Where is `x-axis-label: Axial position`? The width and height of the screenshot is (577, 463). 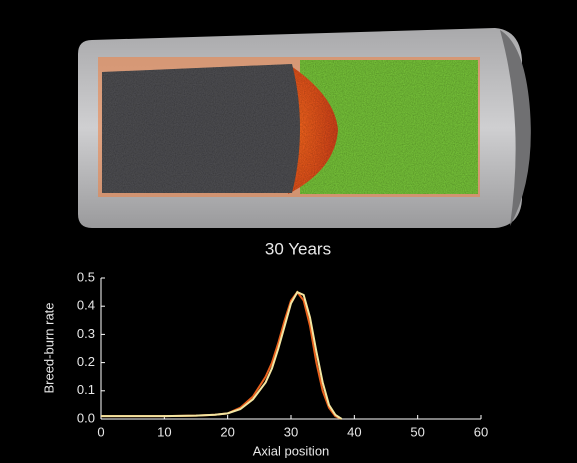 x-axis-label: Axial position is located at coordinates (291, 450).